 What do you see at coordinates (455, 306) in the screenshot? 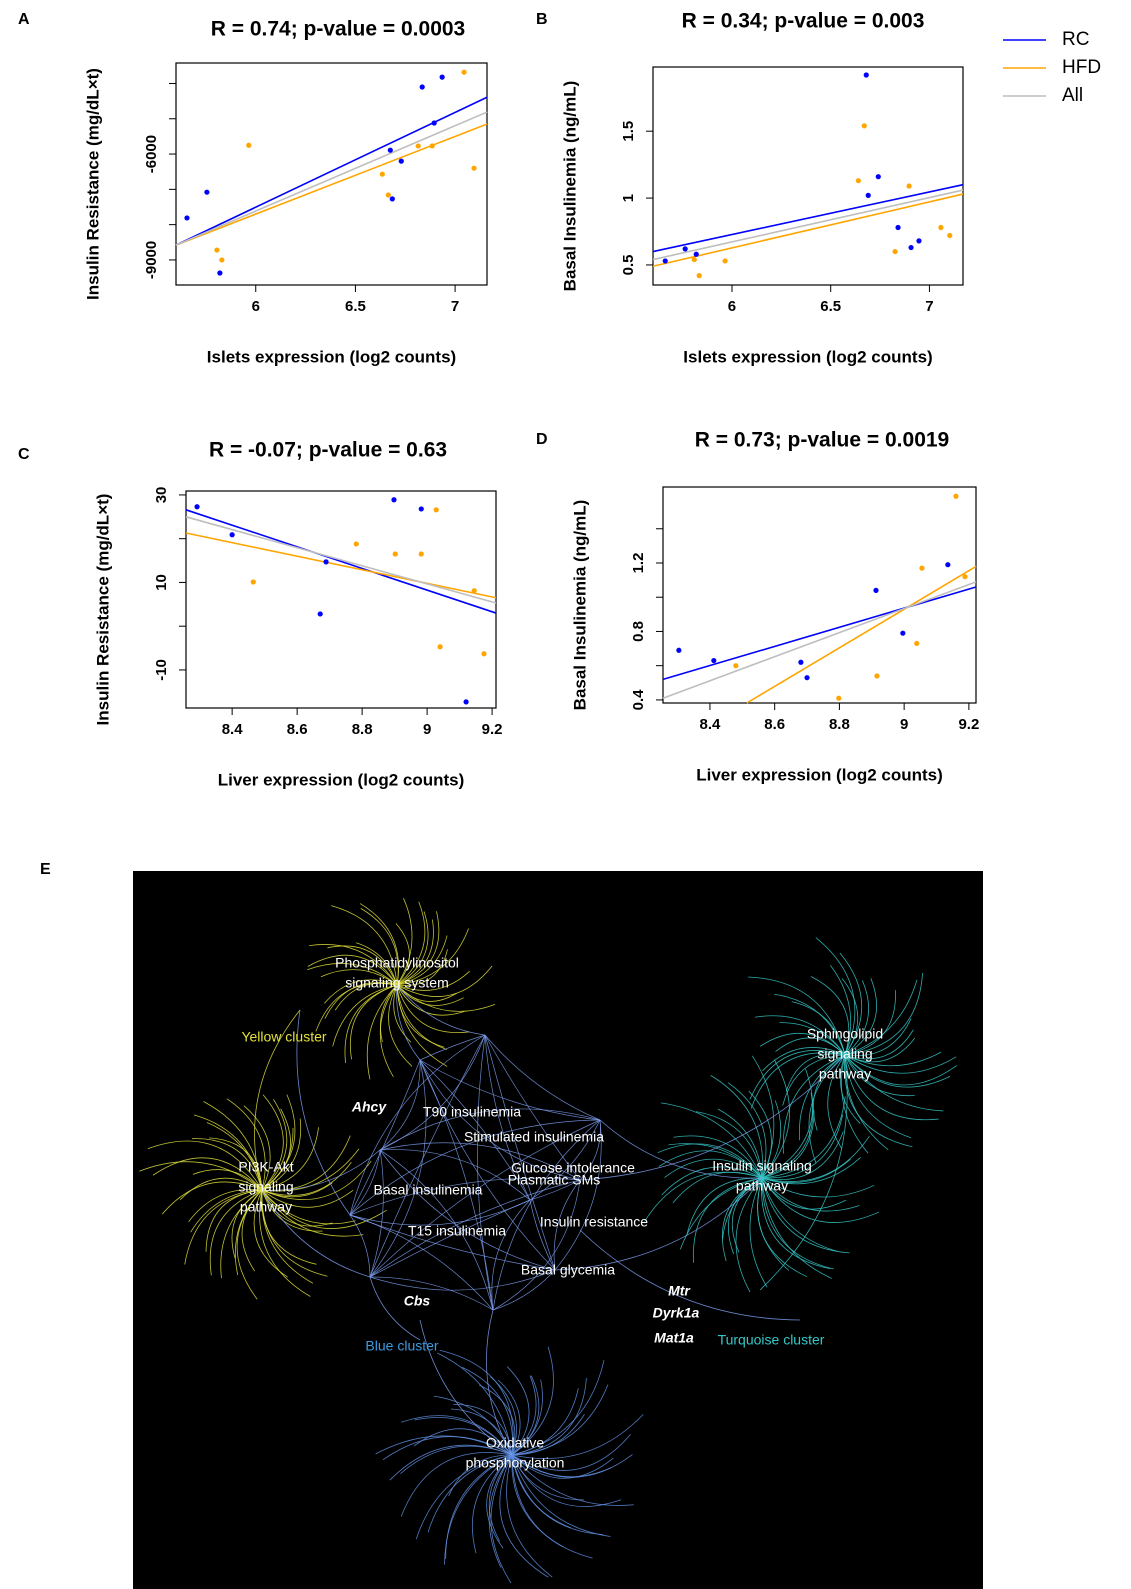
I see `x-tick-label: 7` at bounding box center [455, 306].